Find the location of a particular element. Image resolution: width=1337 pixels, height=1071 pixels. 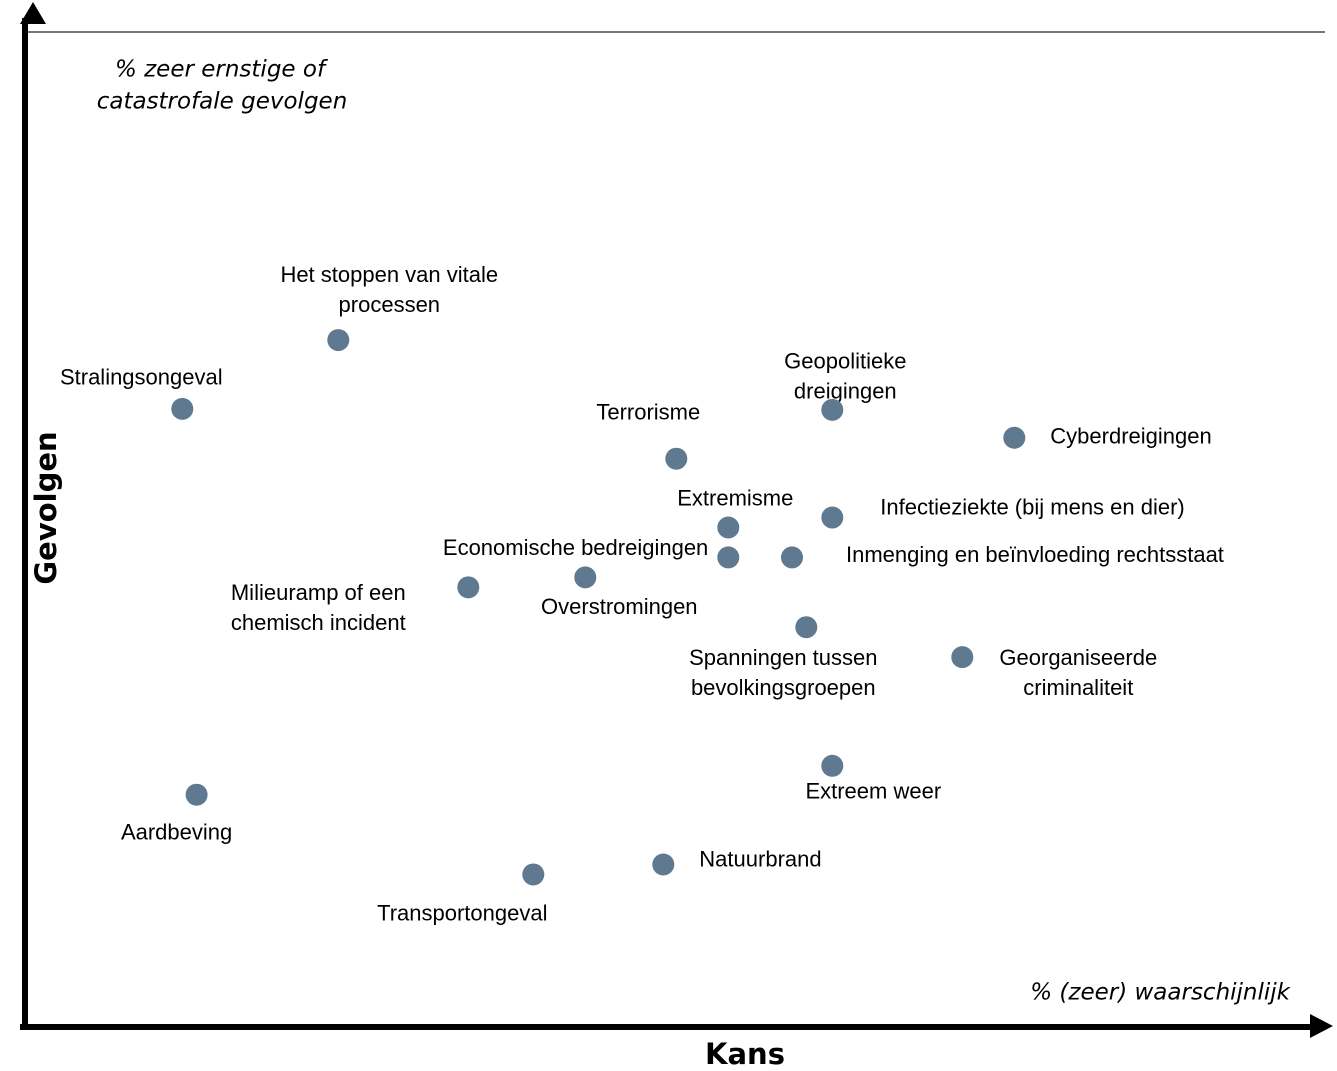

point-label: Transportongeval is located at coordinates (462, 912).